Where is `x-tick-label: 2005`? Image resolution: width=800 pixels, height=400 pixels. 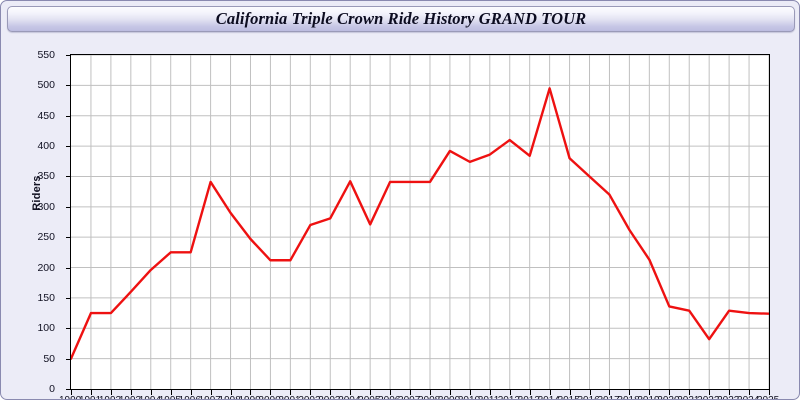 x-tick-label: 2005 is located at coordinates (369, 397).